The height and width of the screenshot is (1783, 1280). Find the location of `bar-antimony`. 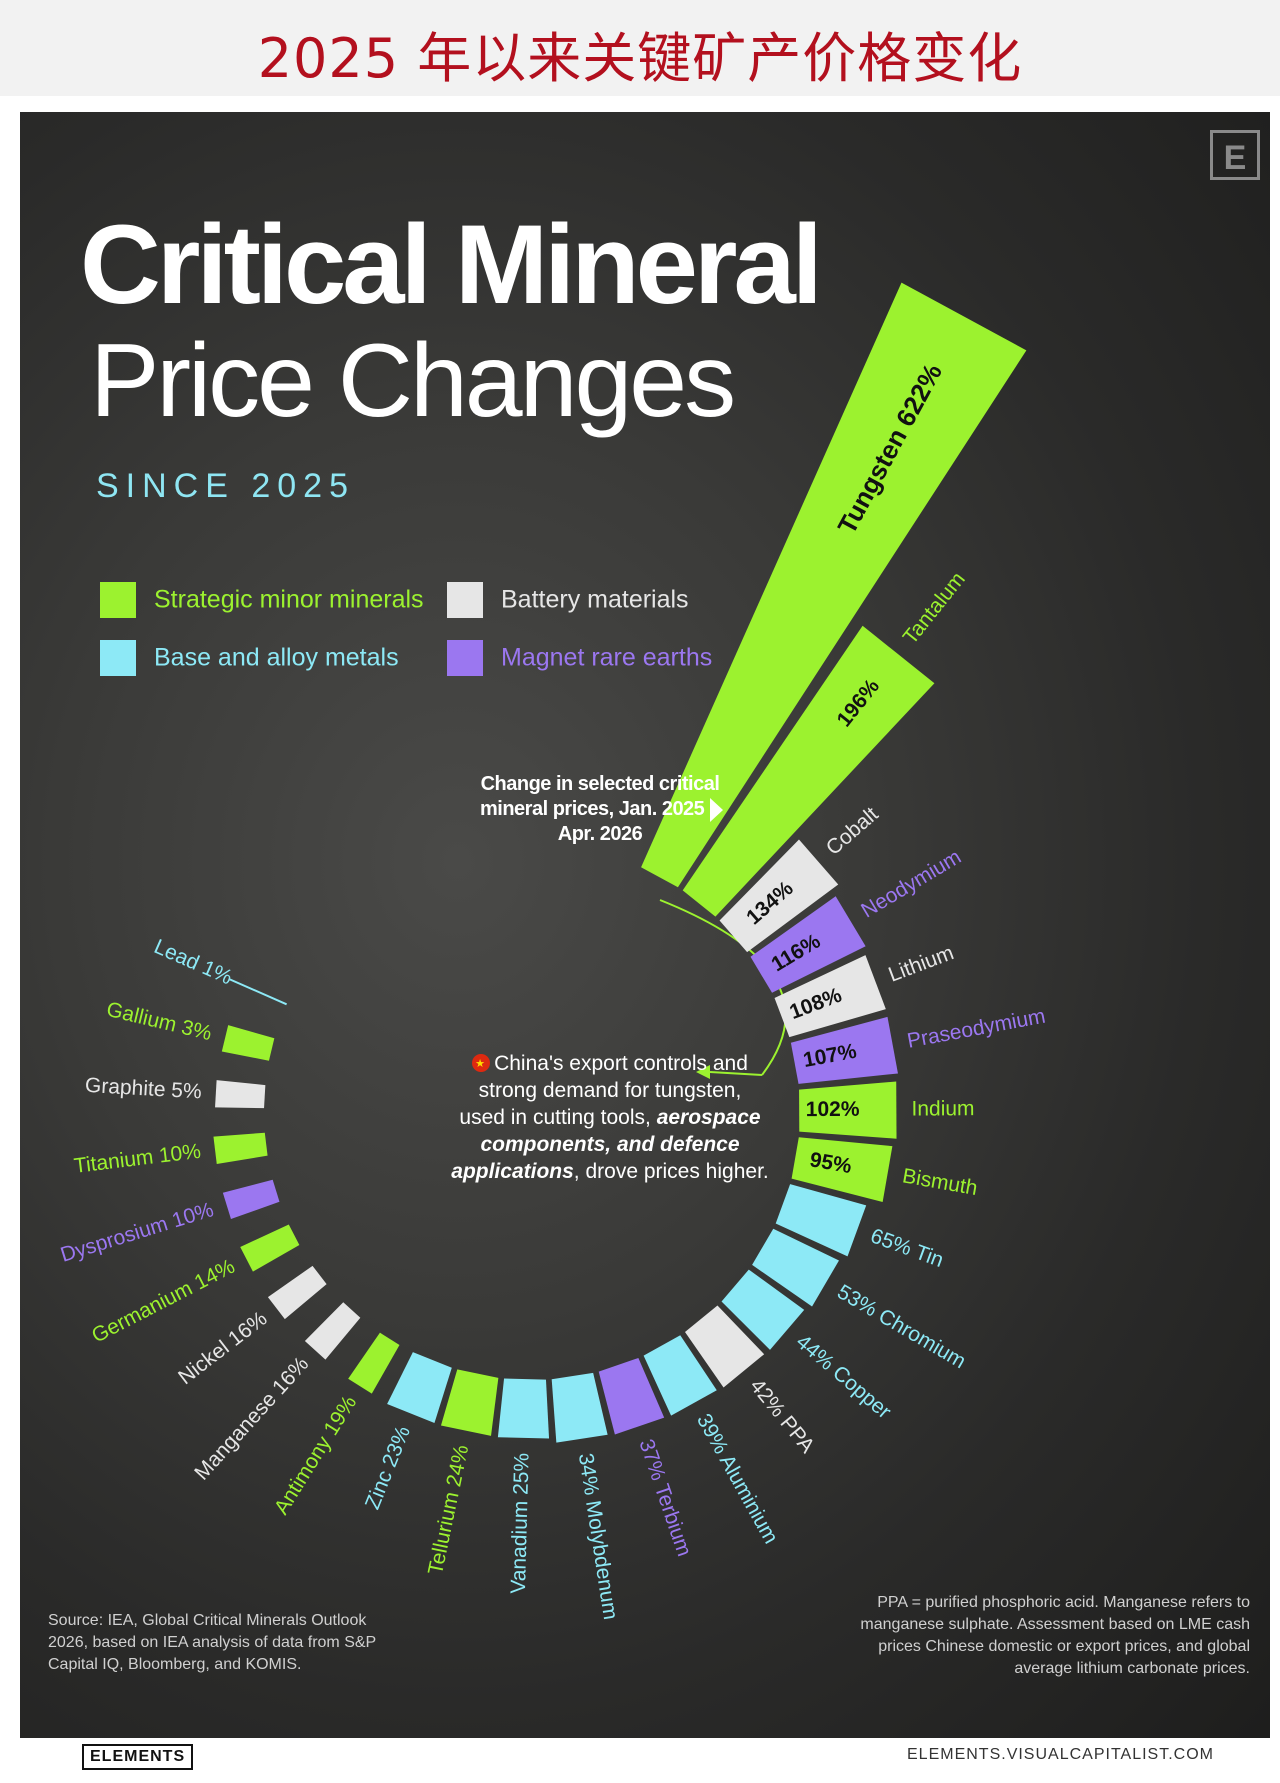

bar-antimony is located at coordinates (374, 1363).